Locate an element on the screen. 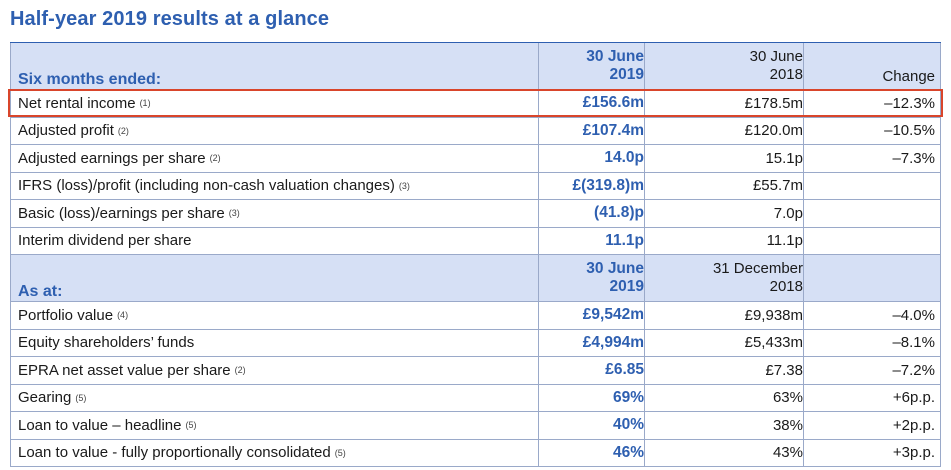 Image resolution: width=951 pixels, height=470 pixels. current-value: £4,994m is located at coordinates (613, 342).